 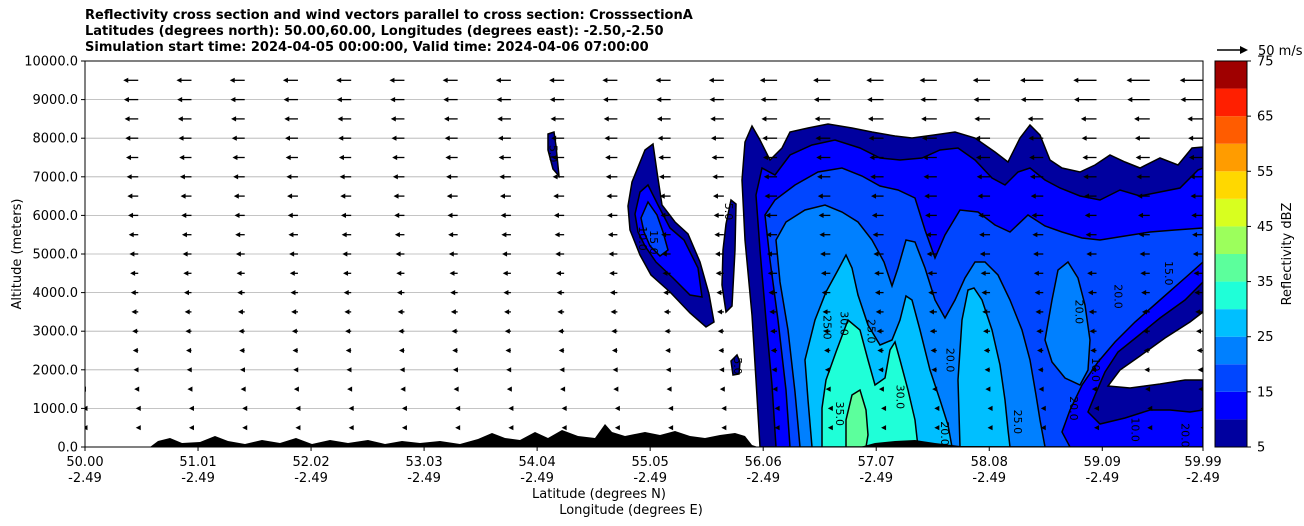 What do you see at coordinates (737, 366) in the screenshot?
I see `contour-label: 5.0` at bounding box center [737, 366].